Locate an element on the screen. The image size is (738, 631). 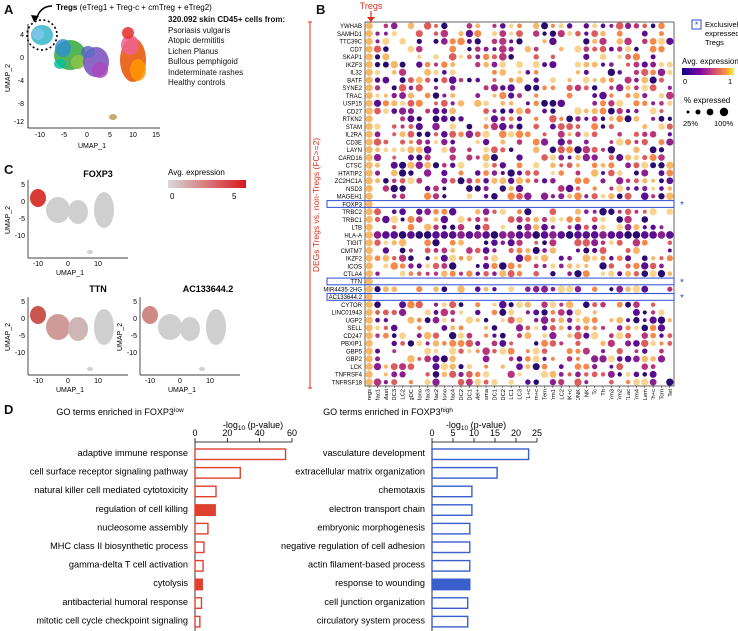
dot-UGP2-CTLac is located at coordinates (628, 320).